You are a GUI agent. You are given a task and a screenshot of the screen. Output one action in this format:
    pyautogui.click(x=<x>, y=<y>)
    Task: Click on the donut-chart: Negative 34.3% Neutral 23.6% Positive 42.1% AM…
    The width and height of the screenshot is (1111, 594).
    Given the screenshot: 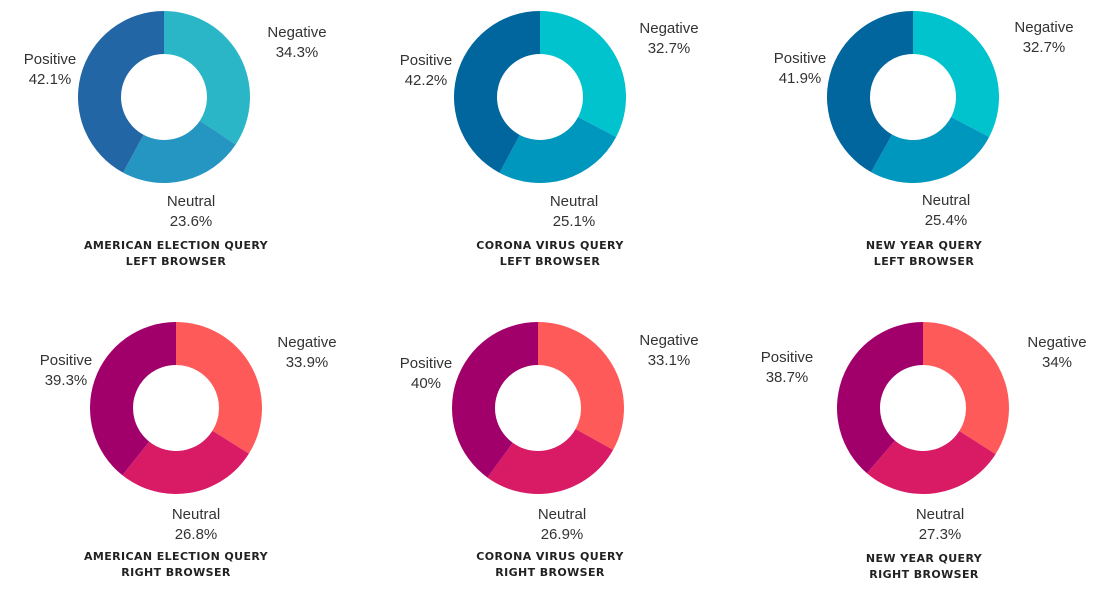 What is the action you would take?
    pyautogui.click(x=175, y=139)
    